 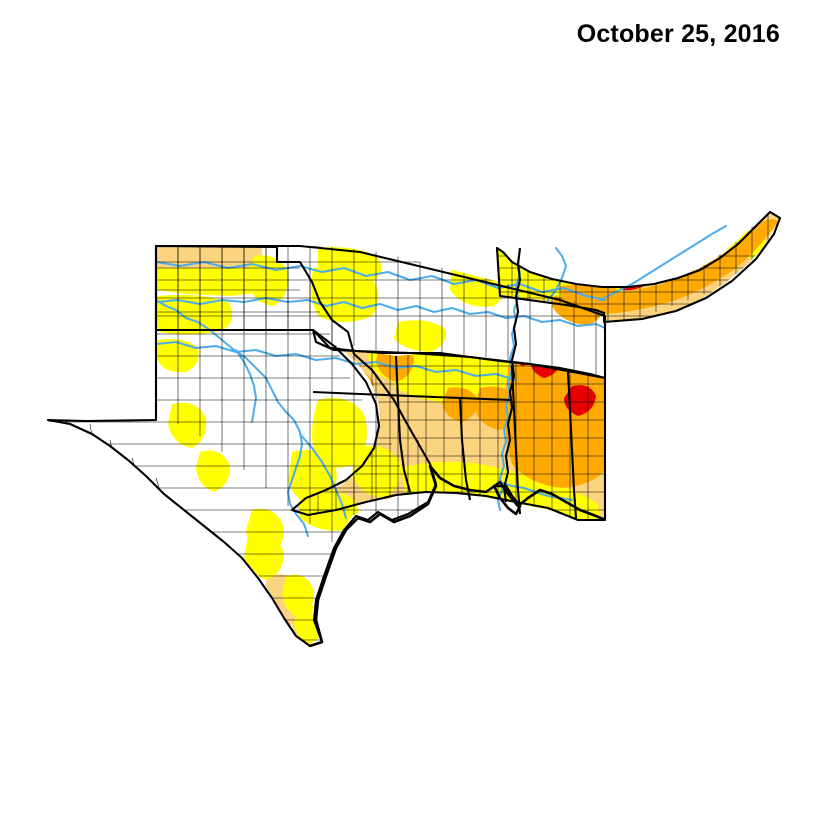 I want to click on river-brazos, so click(x=323, y=476).